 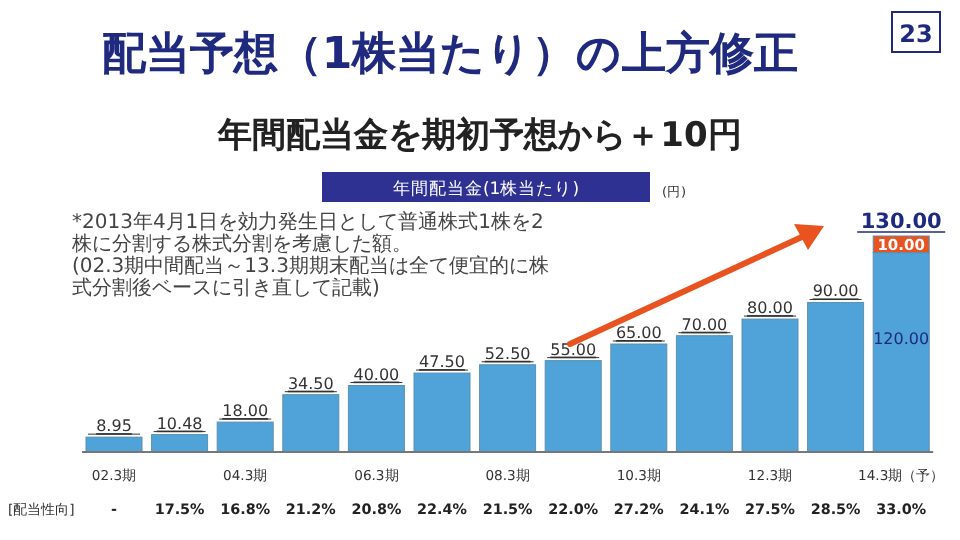 What do you see at coordinates (479, 136) in the screenshot?
I see `chart-subtitle: 年間配当金を期初予想から＋10円` at bounding box center [479, 136].